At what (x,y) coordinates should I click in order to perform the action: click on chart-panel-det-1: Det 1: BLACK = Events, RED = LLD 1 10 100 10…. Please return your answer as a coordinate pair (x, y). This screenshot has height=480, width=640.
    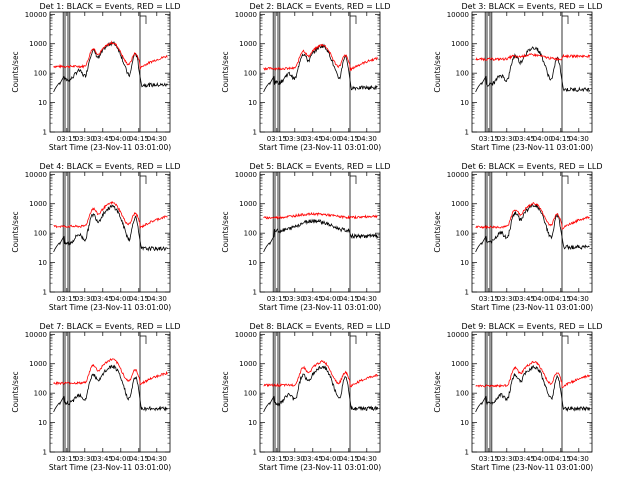
    Looking at the image, I should click on (95, 77).